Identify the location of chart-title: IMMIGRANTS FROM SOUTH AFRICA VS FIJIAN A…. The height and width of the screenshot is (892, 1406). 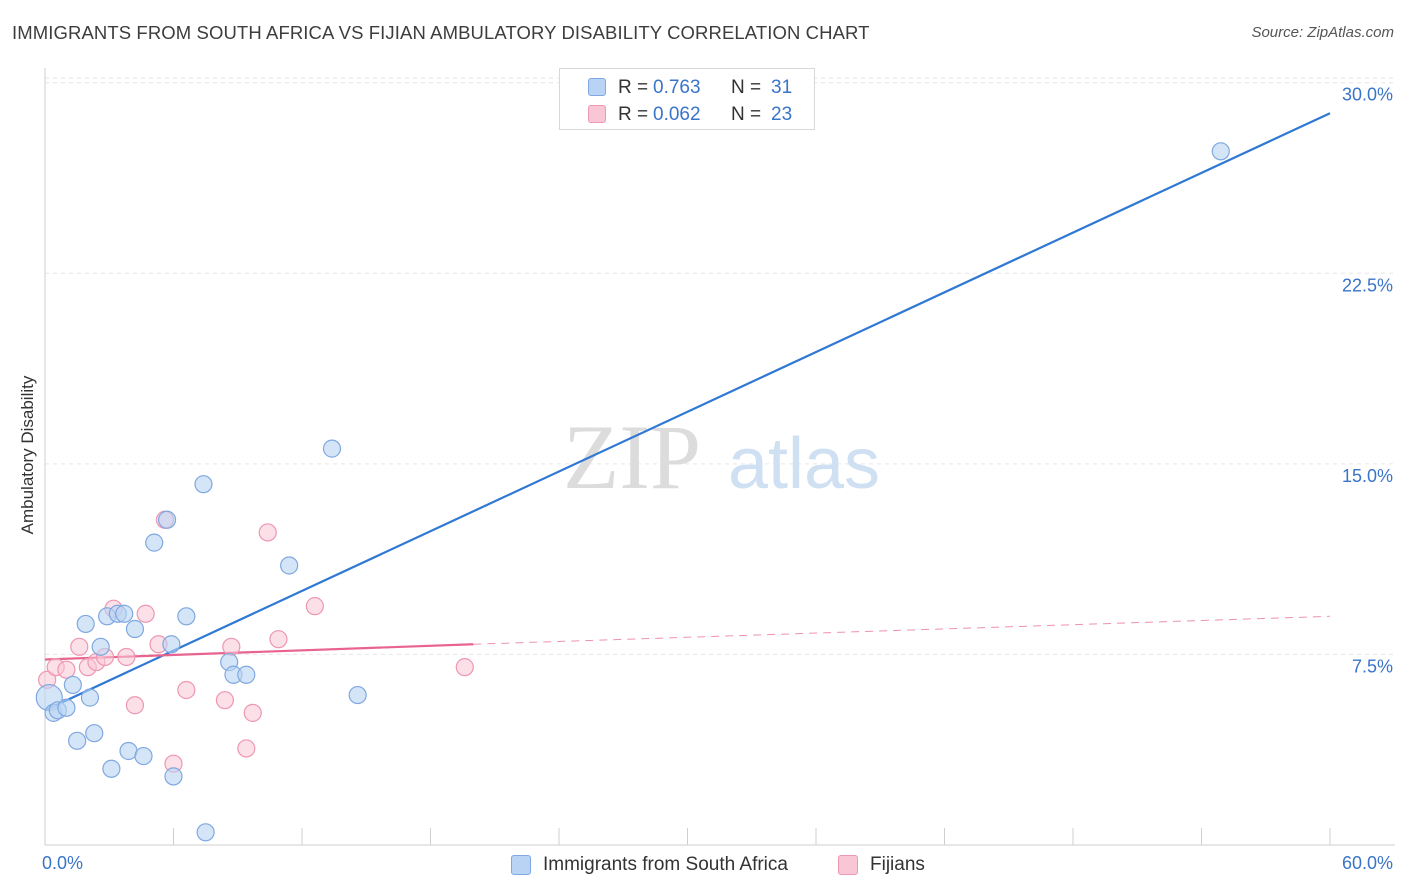
(441, 32).